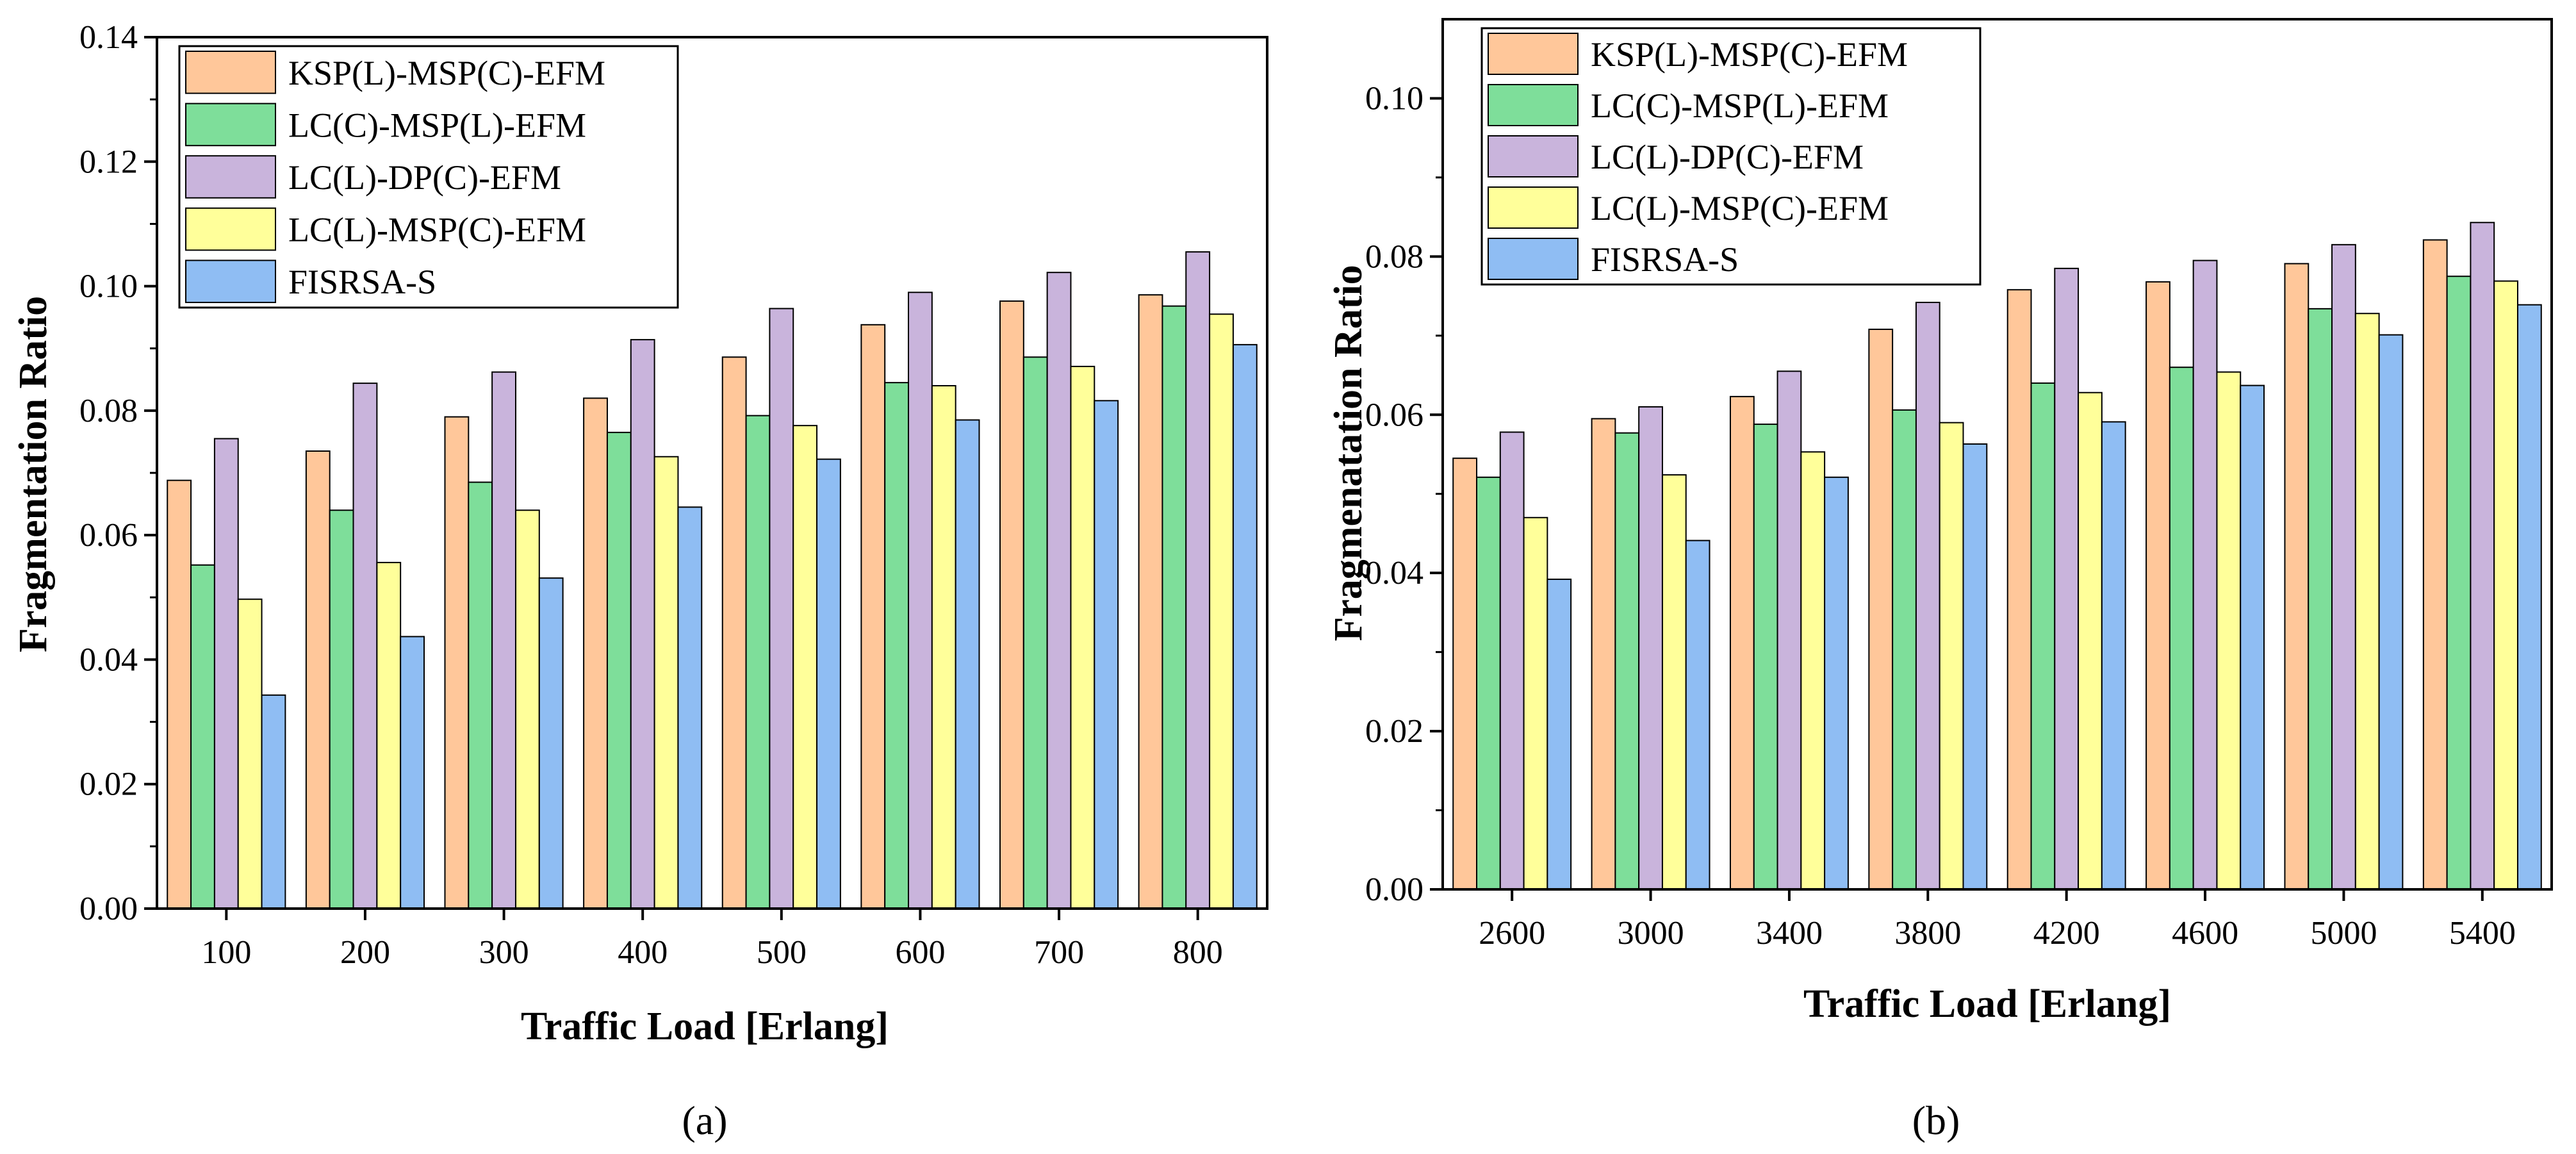  Describe the element at coordinates (2252, 637) in the screenshot. I see `bar-b-s4-c5` at that location.